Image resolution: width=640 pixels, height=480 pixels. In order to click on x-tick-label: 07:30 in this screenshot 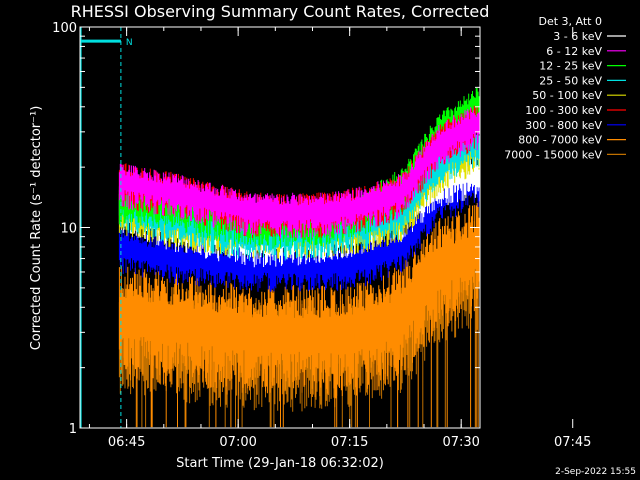, I will do `click(460, 442)`.